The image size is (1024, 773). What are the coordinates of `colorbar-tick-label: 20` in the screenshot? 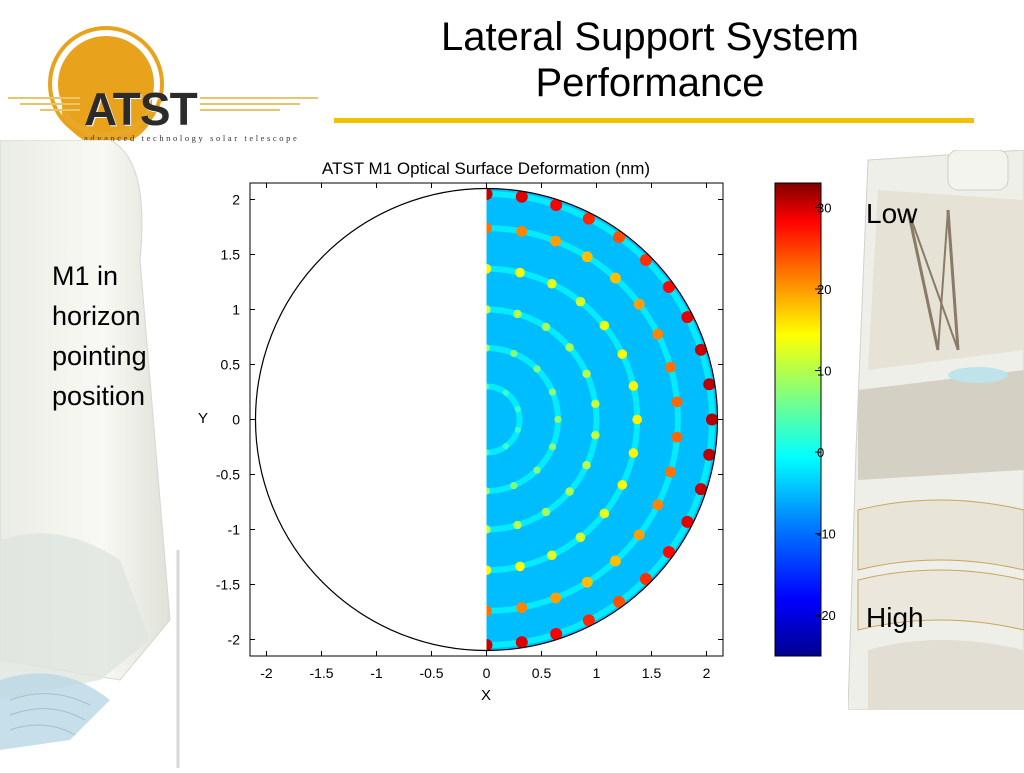 It's located at (824, 289).